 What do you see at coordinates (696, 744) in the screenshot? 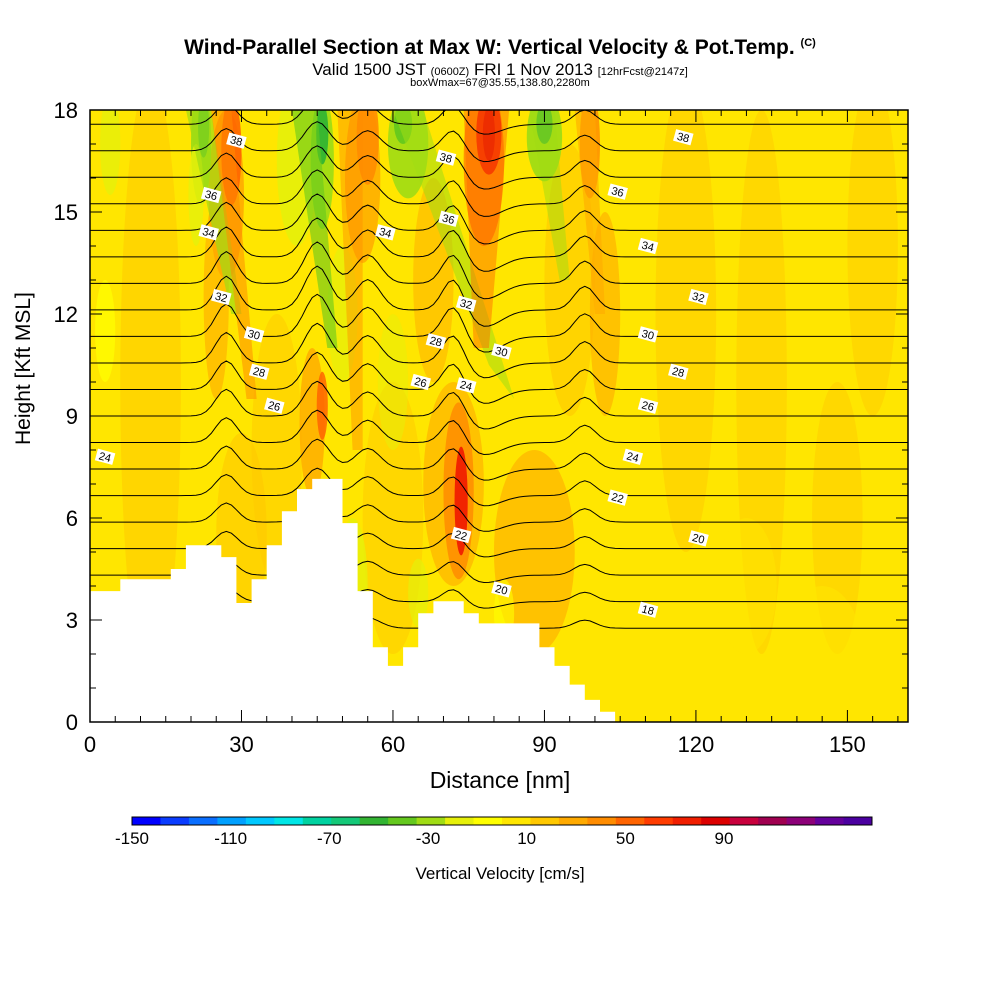
I see `x-tick-label: 120` at bounding box center [696, 744].